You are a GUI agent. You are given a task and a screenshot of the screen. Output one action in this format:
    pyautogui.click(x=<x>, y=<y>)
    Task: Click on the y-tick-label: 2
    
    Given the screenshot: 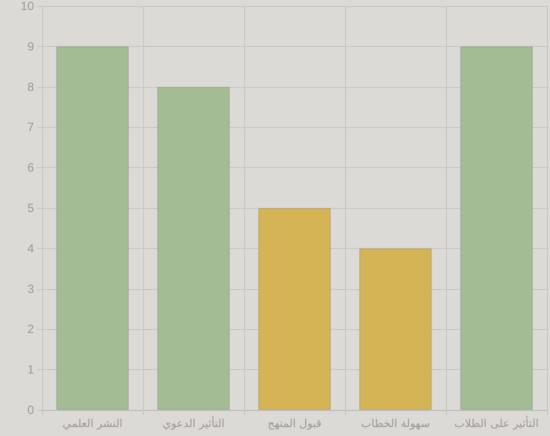 What is the action you would take?
    pyautogui.click(x=30, y=329)
    